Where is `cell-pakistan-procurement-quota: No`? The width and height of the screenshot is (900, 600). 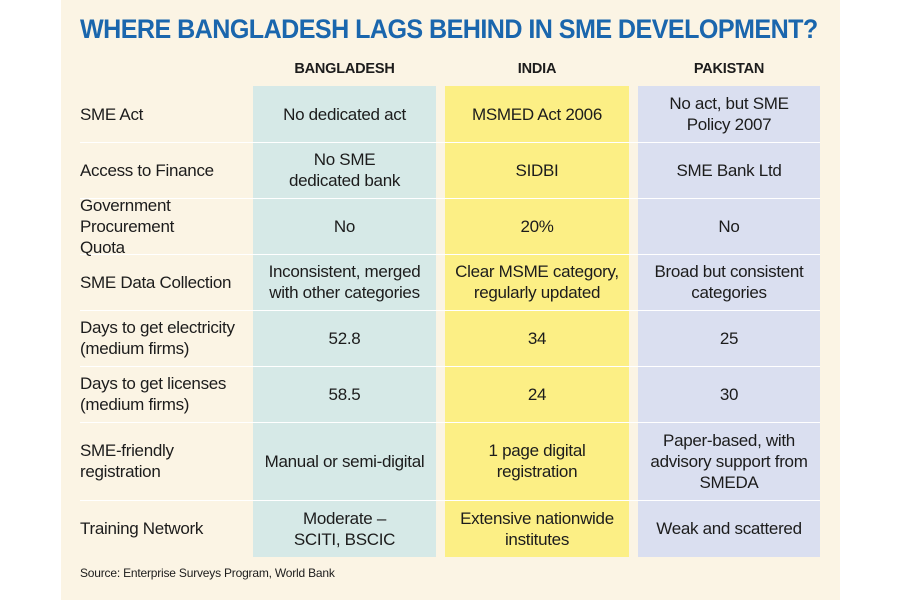 cell-pakistan-procurement-quota: No is located at coordinates (729, 226).